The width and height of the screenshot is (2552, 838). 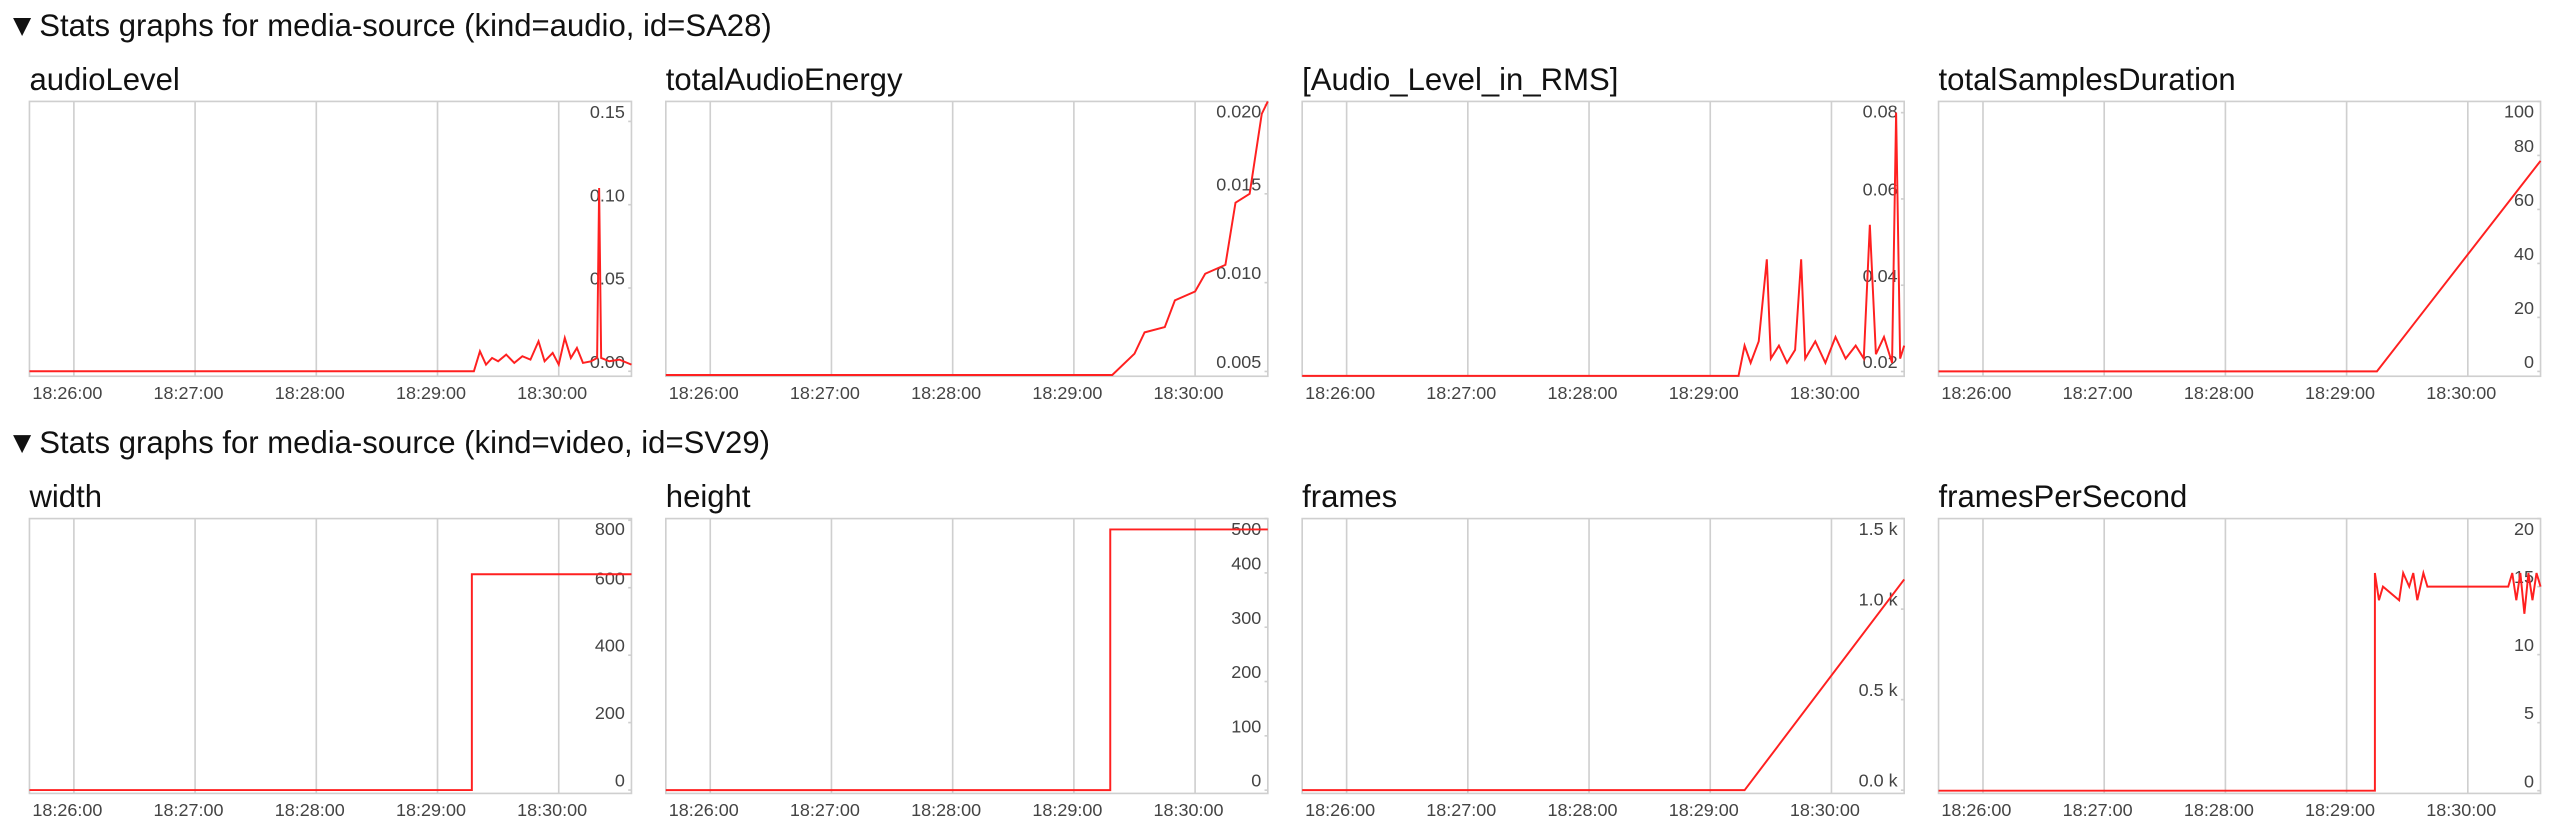 I want to click on y-tick-label: 0.015, so click(x=1238, y=184).